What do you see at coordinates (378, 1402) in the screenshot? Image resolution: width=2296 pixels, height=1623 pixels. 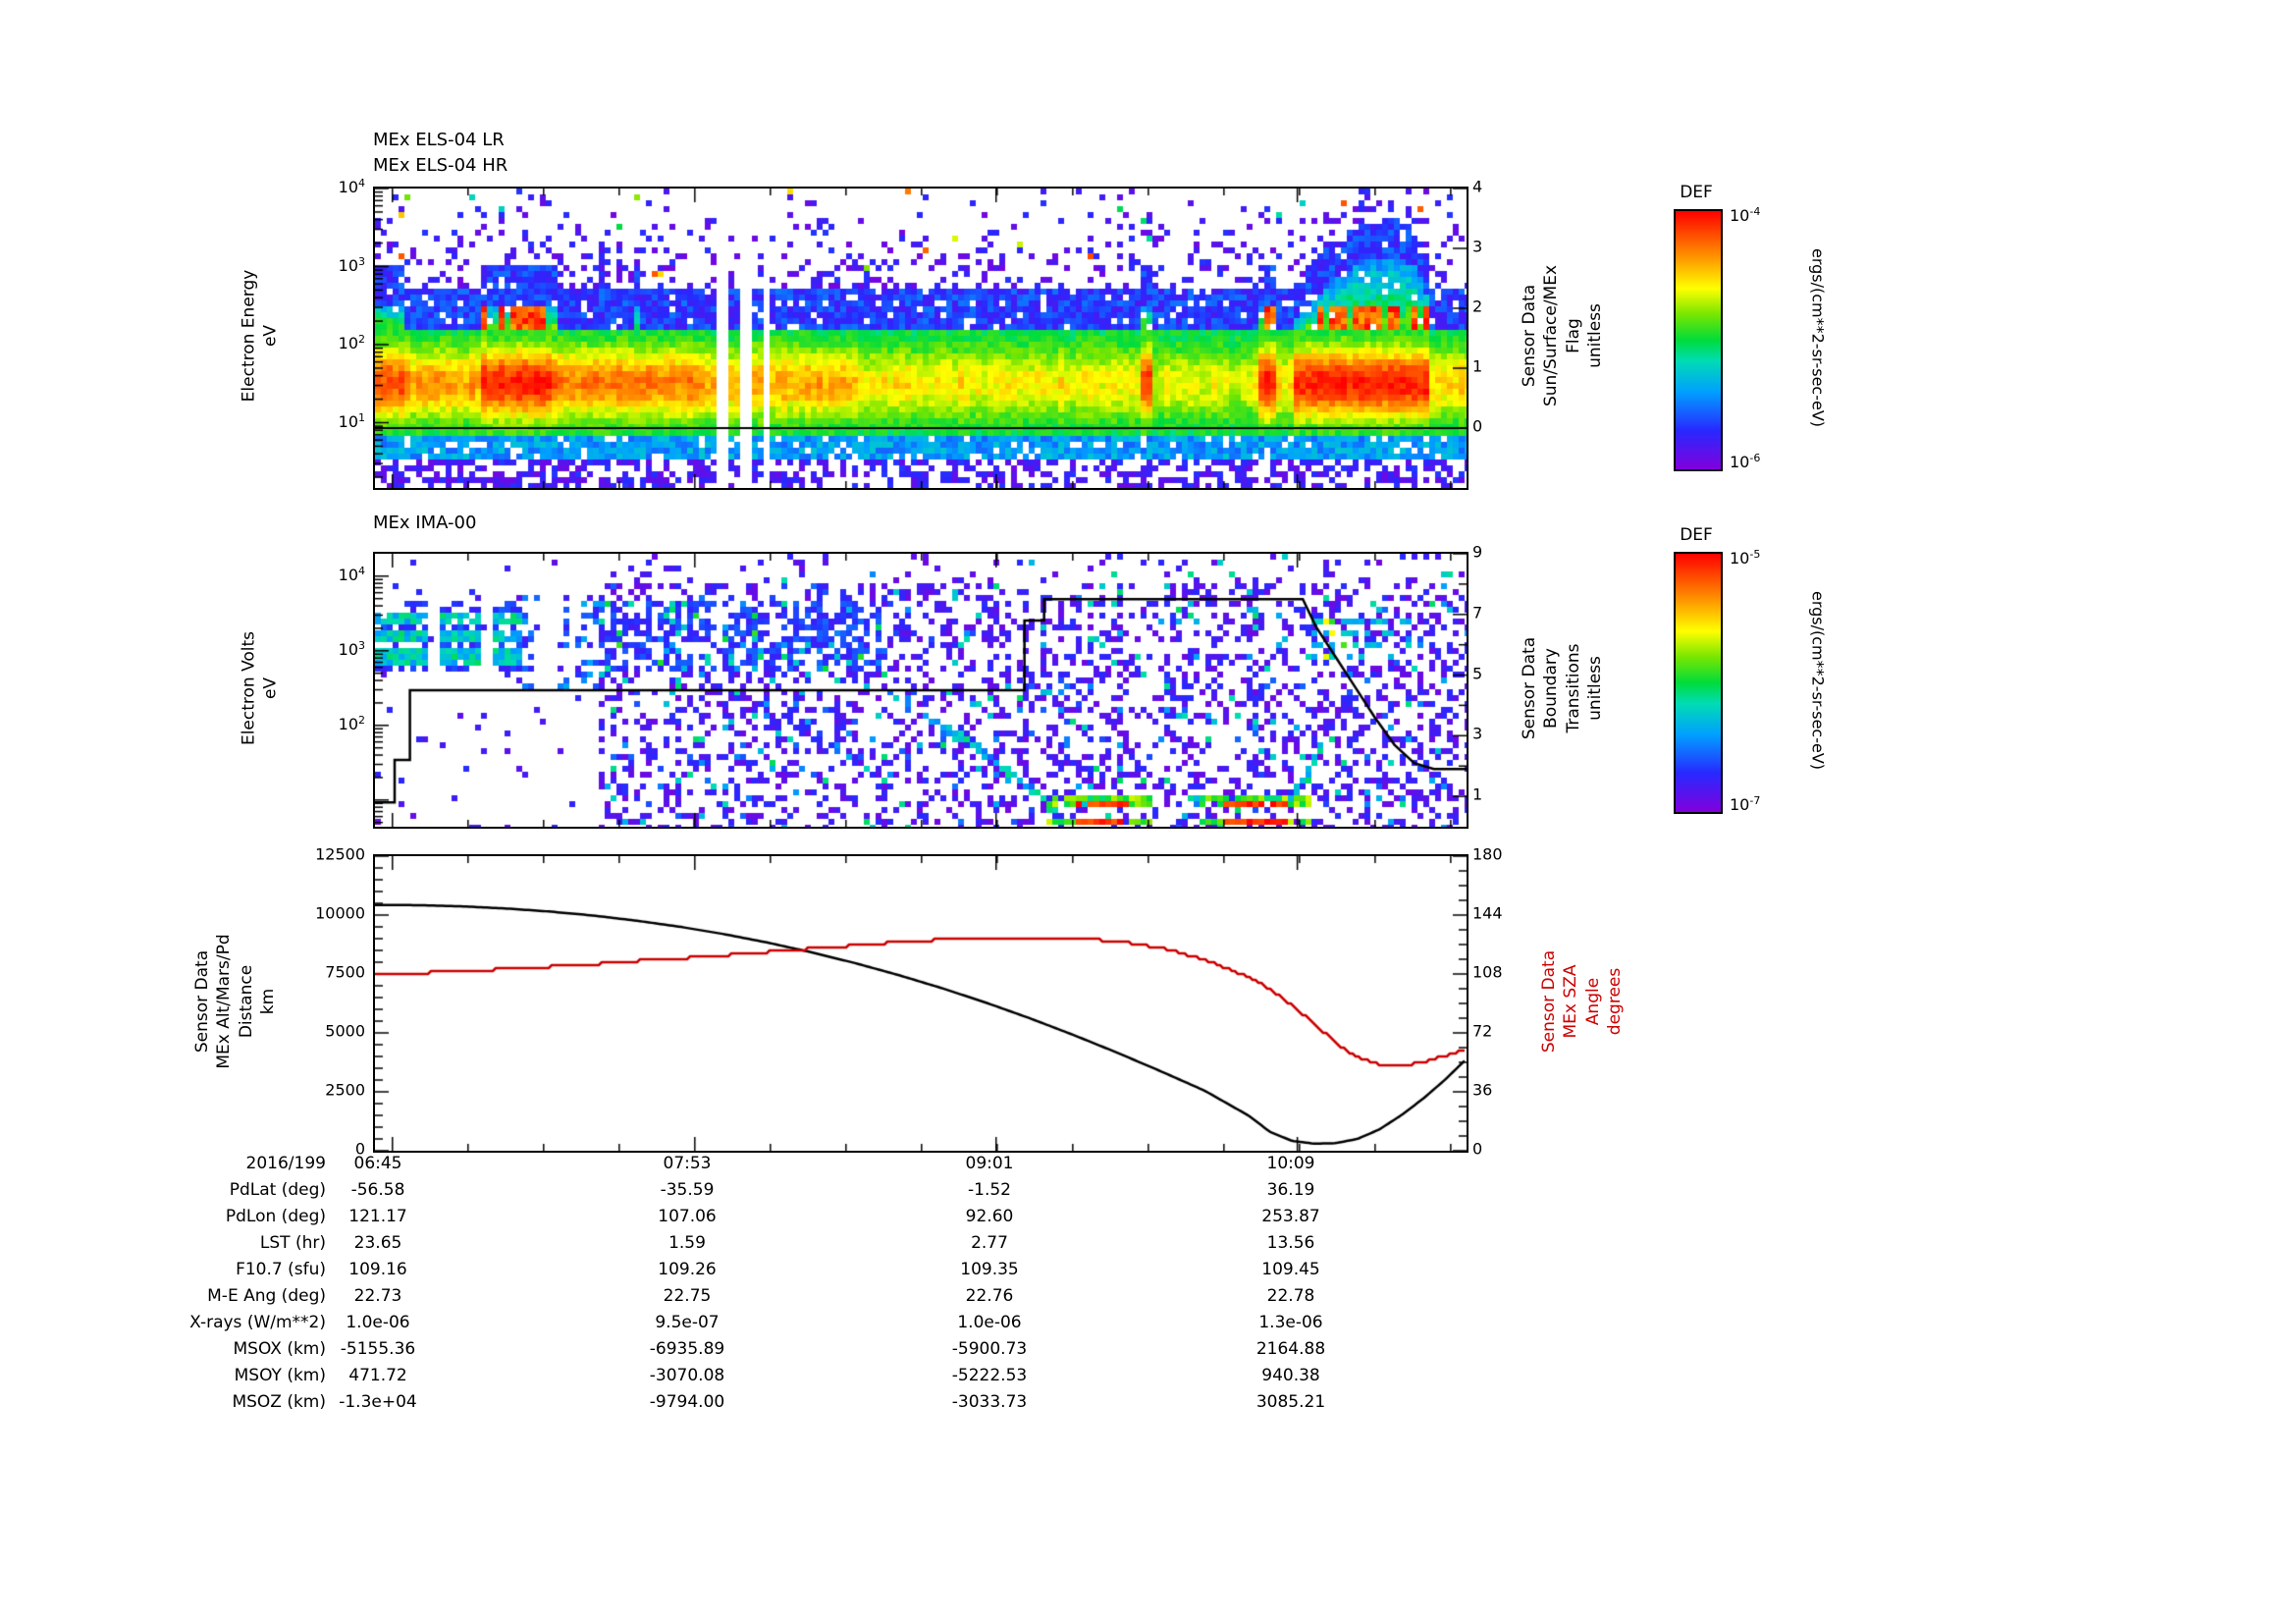 I see `table-cell: -1.3e+04` at bounding box center [378, 1402].